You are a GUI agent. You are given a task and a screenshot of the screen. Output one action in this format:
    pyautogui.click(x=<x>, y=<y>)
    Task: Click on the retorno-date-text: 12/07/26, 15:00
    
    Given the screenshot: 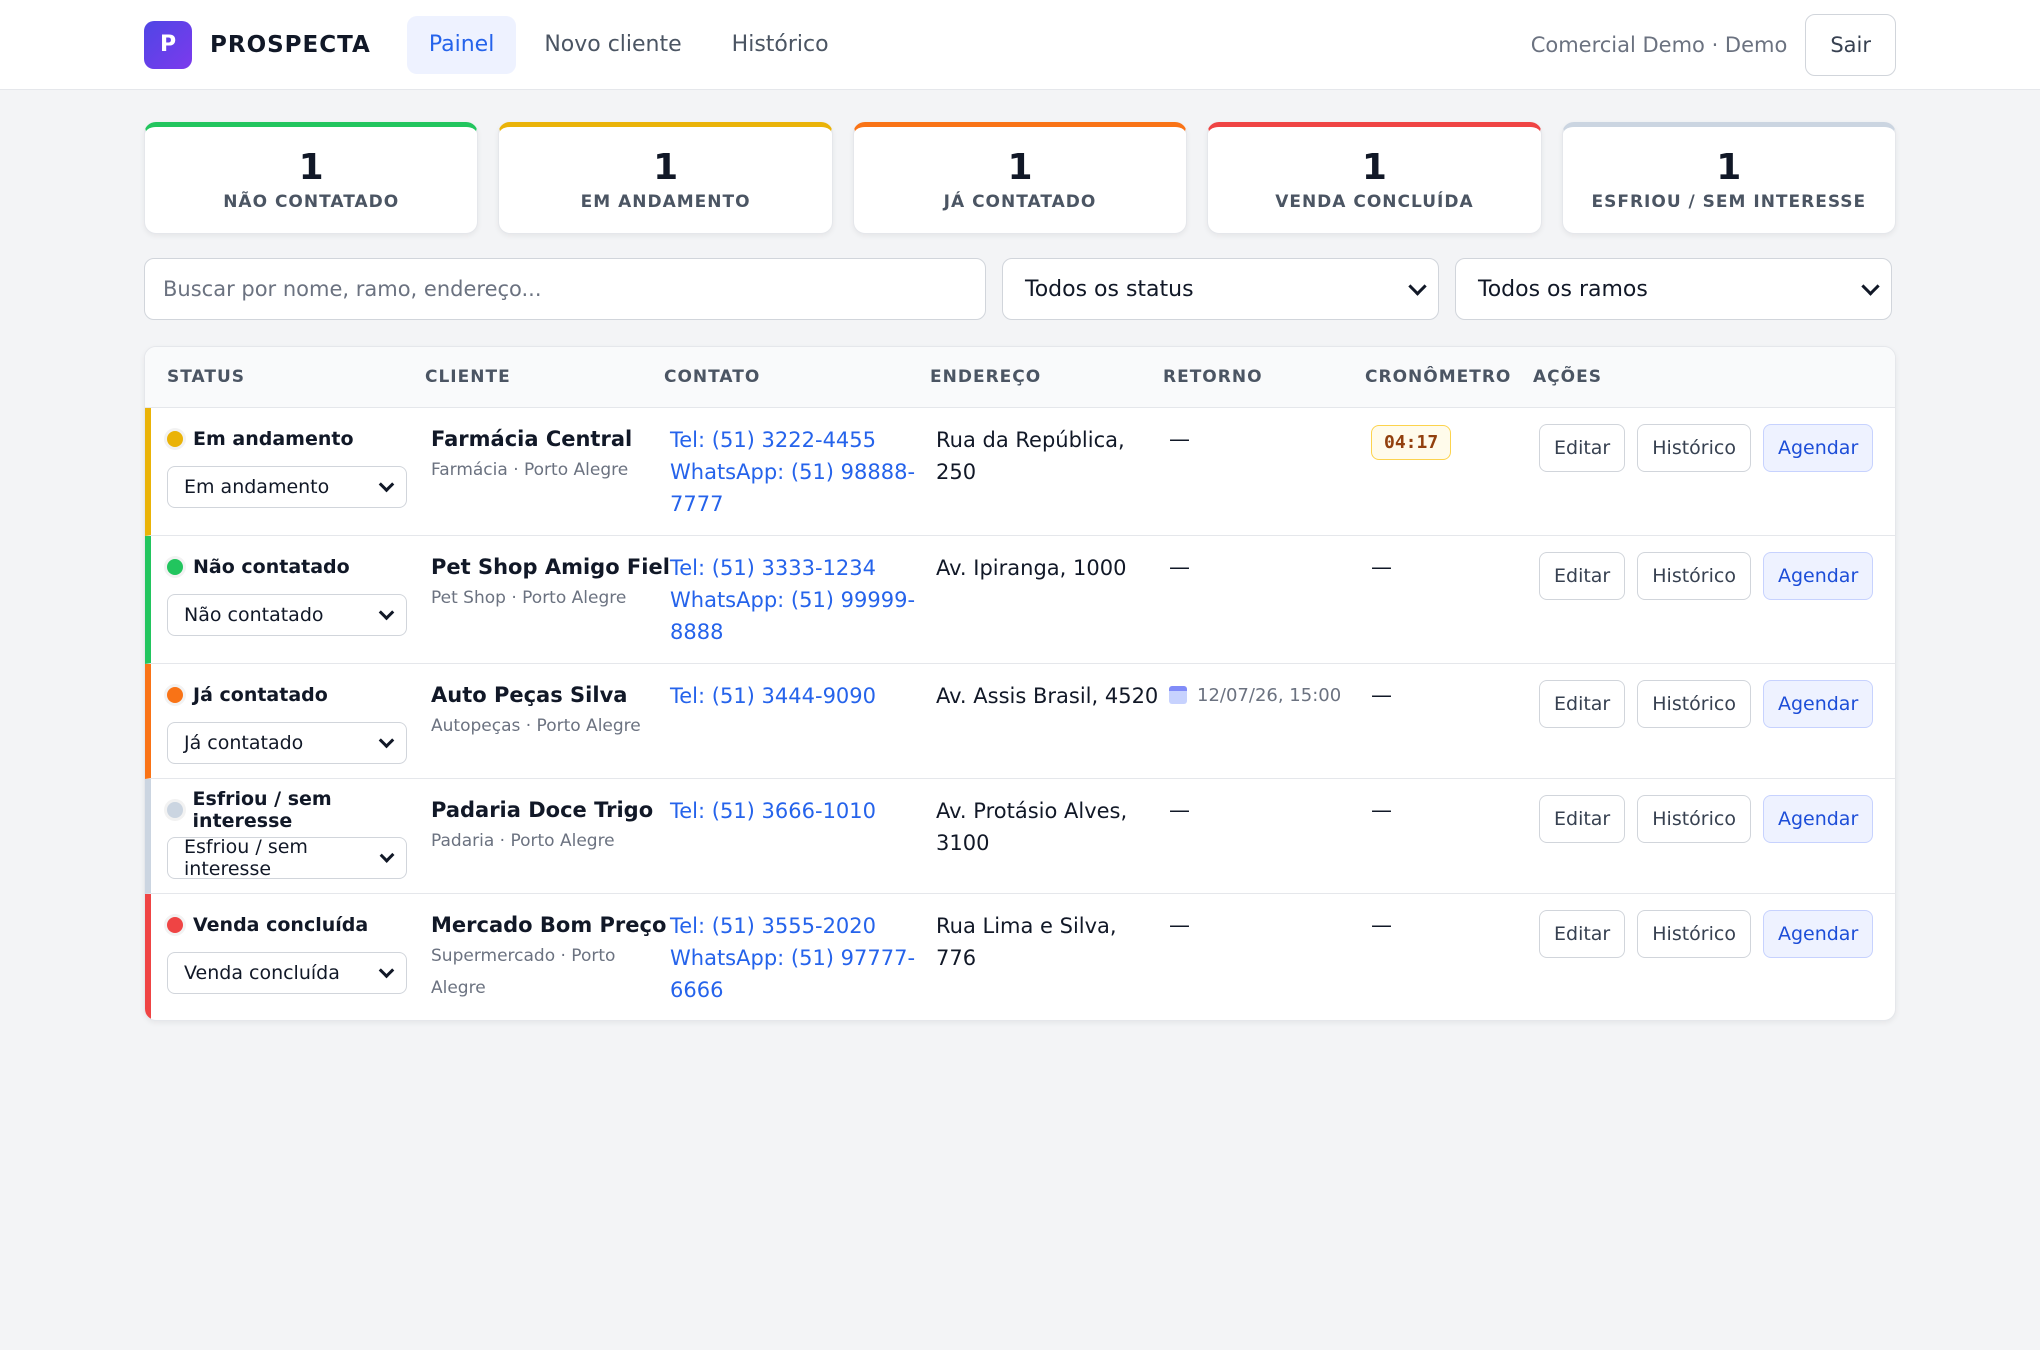 What is the action you would take?
    pyautogui.click(x=1269, y=695)
    